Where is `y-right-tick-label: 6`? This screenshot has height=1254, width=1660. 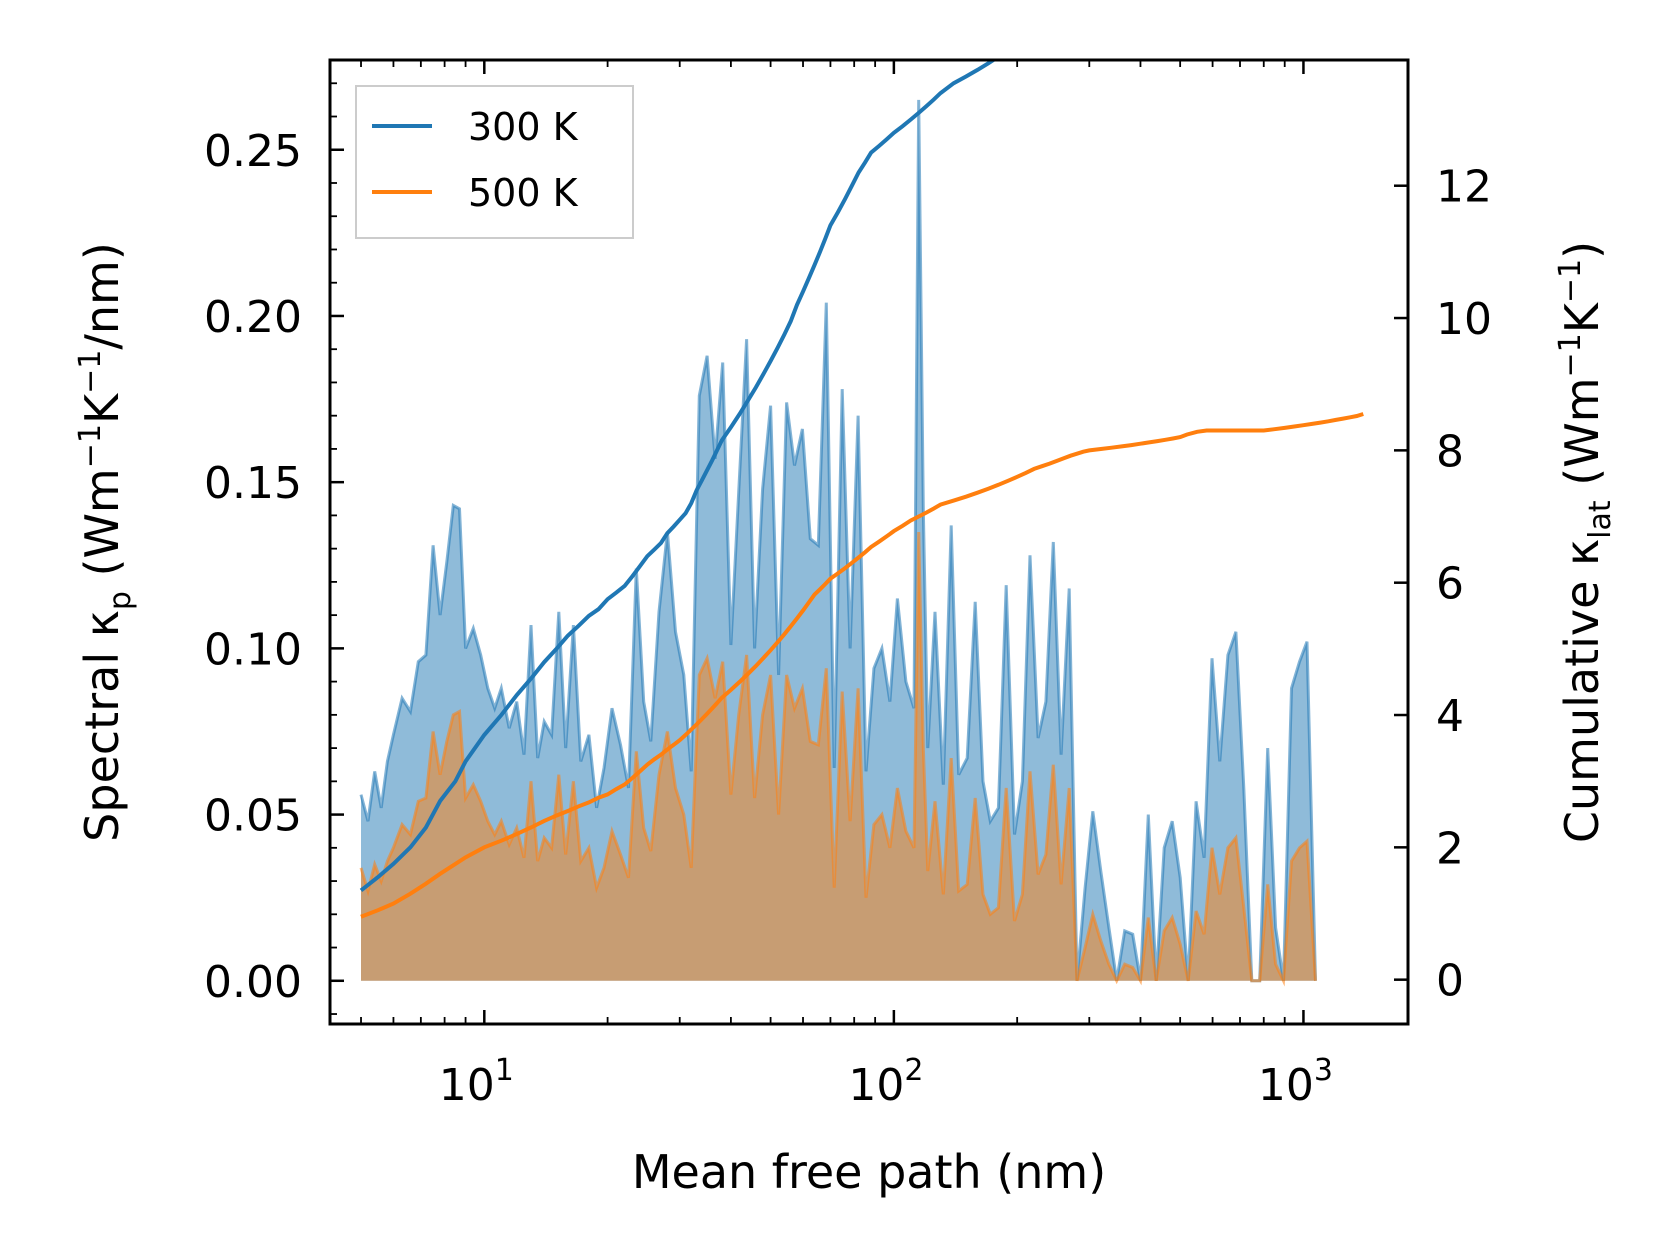
y-right-tick-label: 6 is located at coordinates (1450, 584).